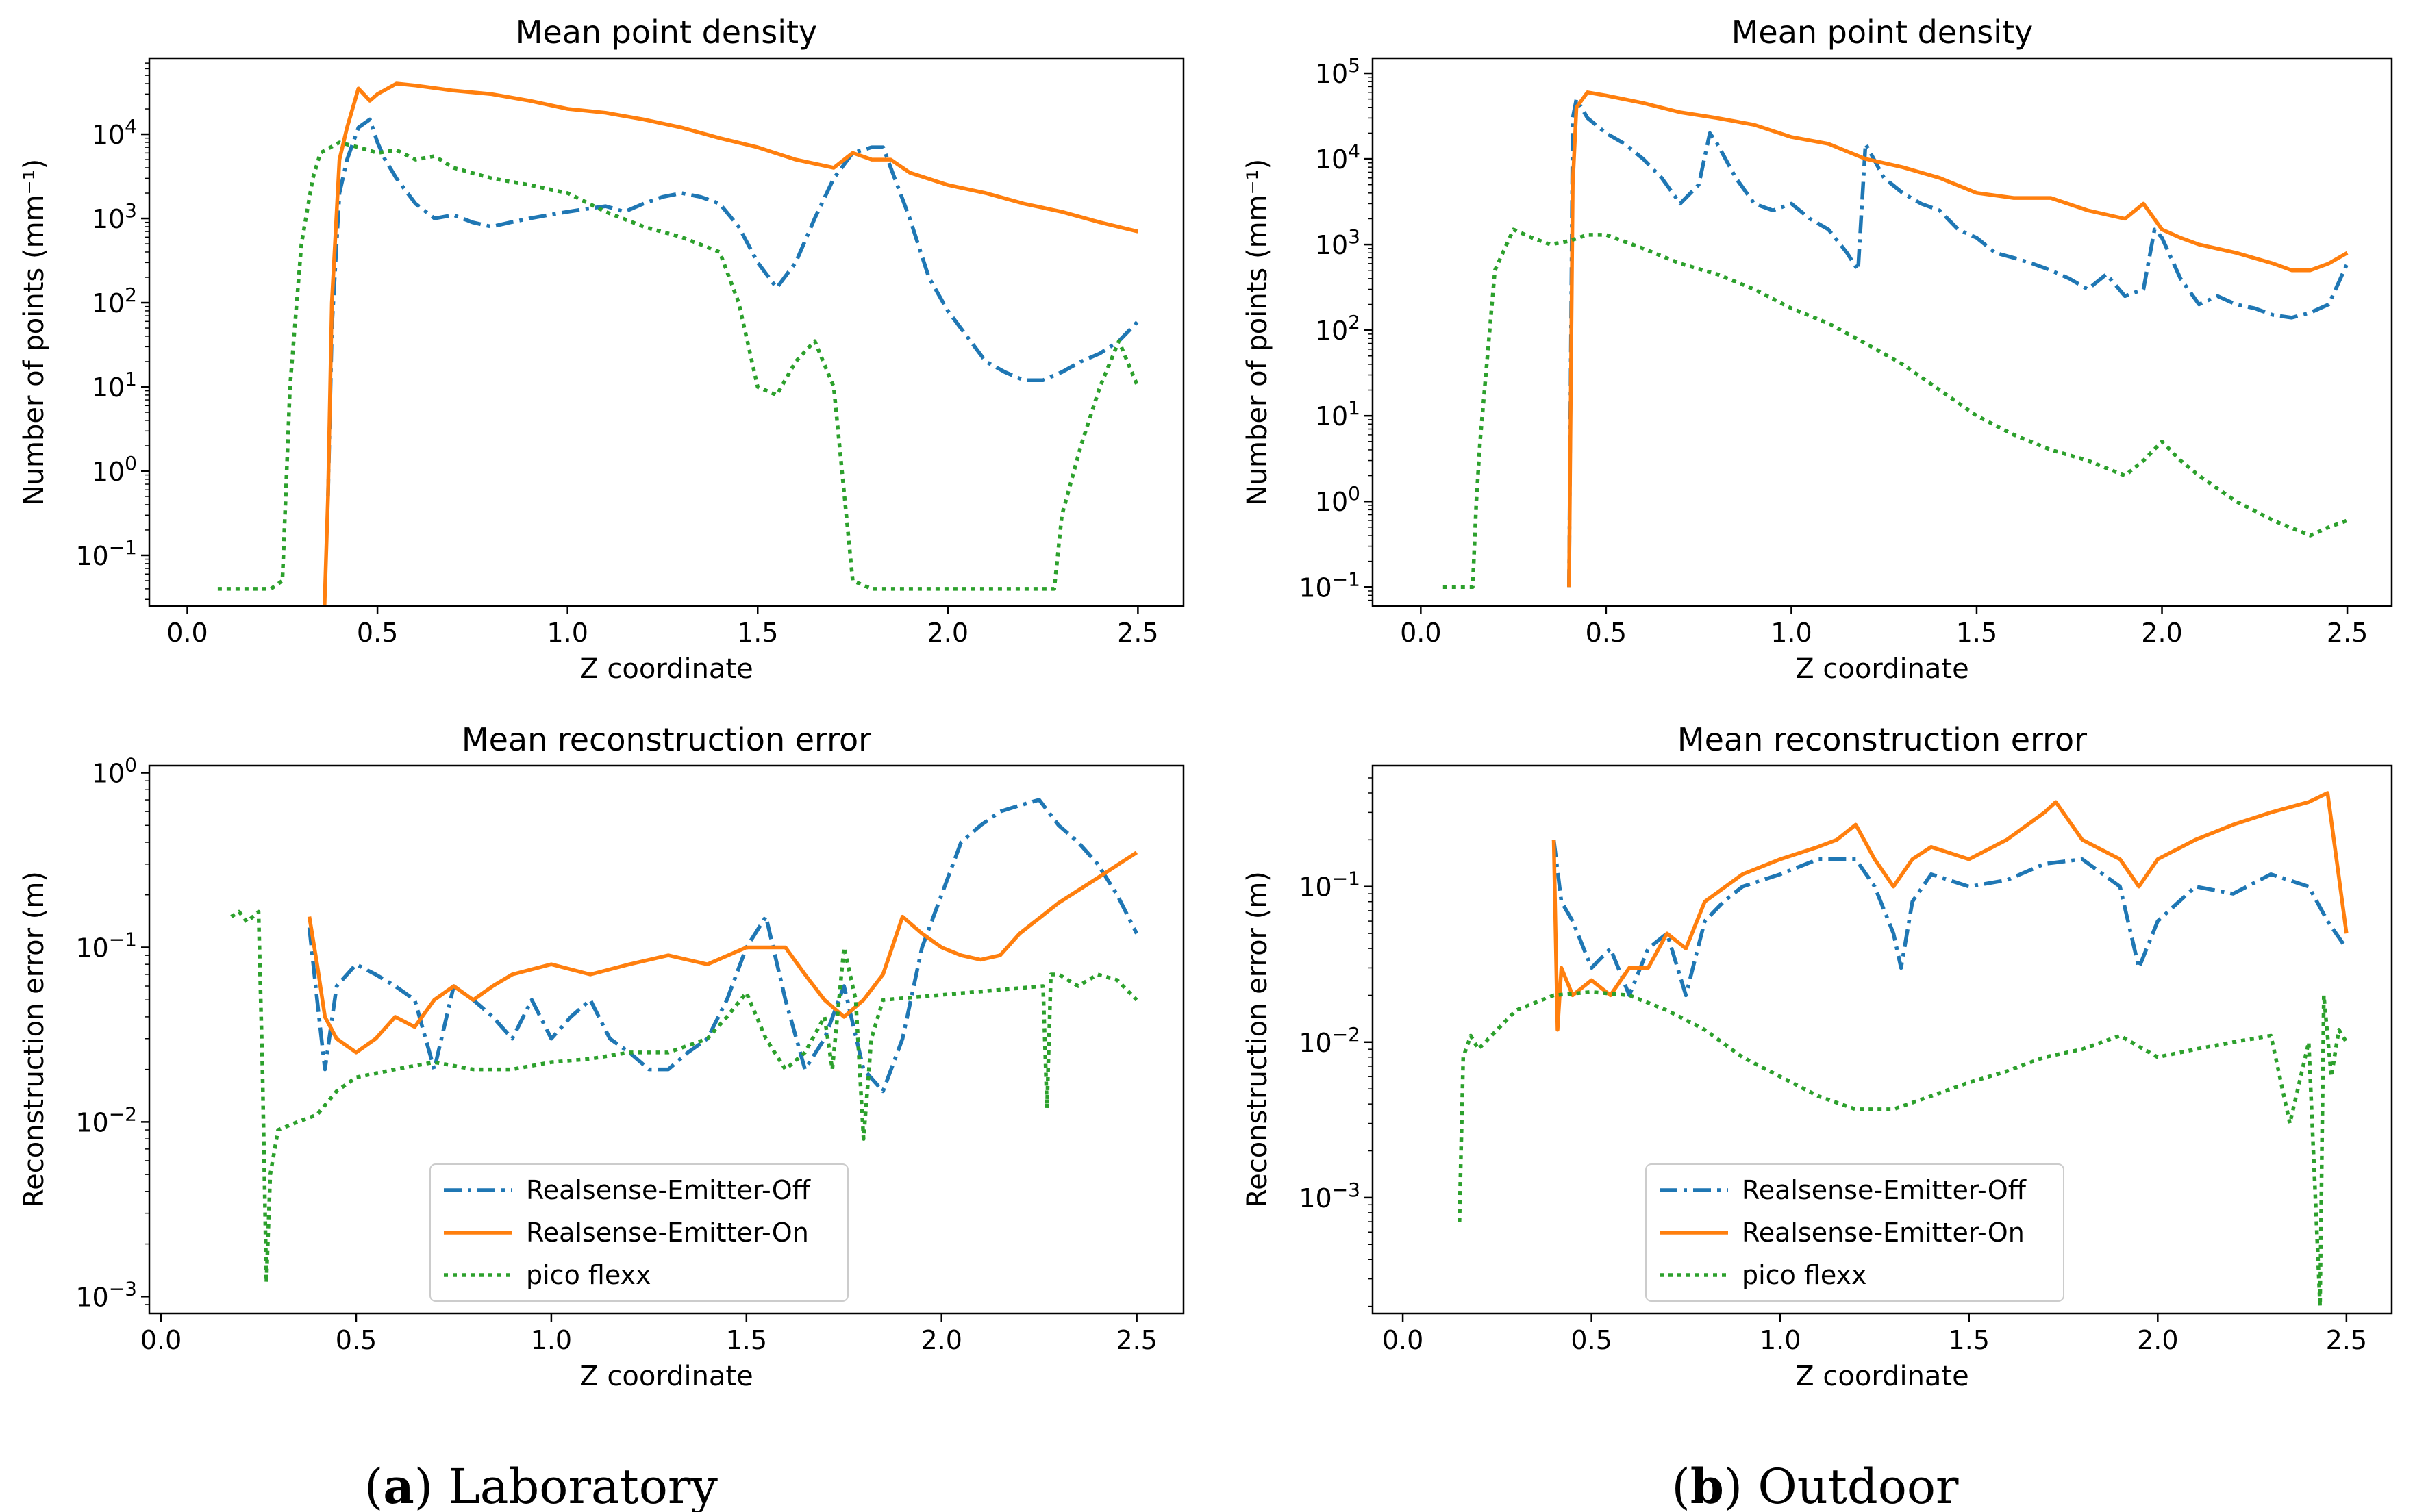 Image resolution: width=2426 pixels, height=1512 pixels. What do you see at coordinates (583, 1485) in the screenshot?
I see `caption-left-label: Laboratory` at bounding box center [583, 1485].